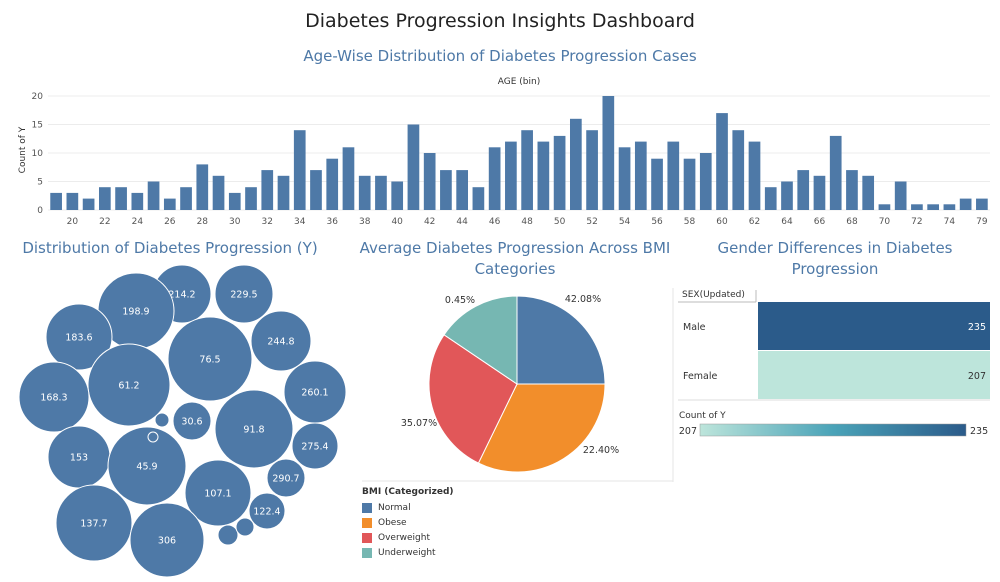  I want to click on bmi-legend-item: Underweight, so click(408, 552).